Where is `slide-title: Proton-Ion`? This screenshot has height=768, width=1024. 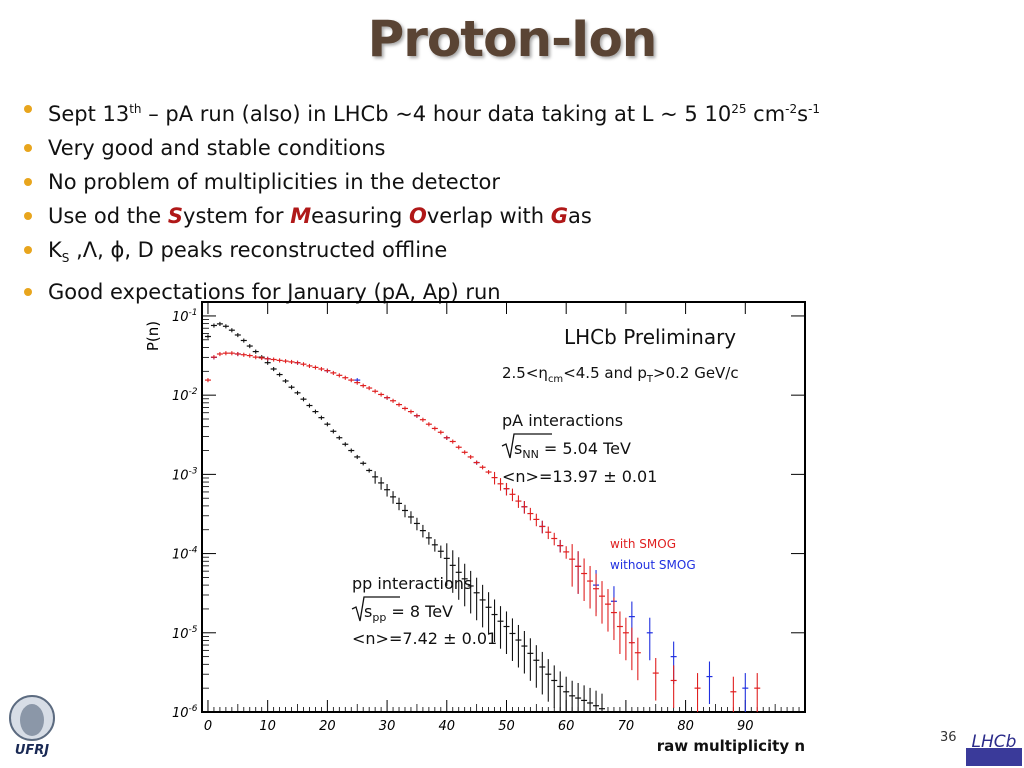 slide-title: Proton-Ion is located at coordinates (512, 39).